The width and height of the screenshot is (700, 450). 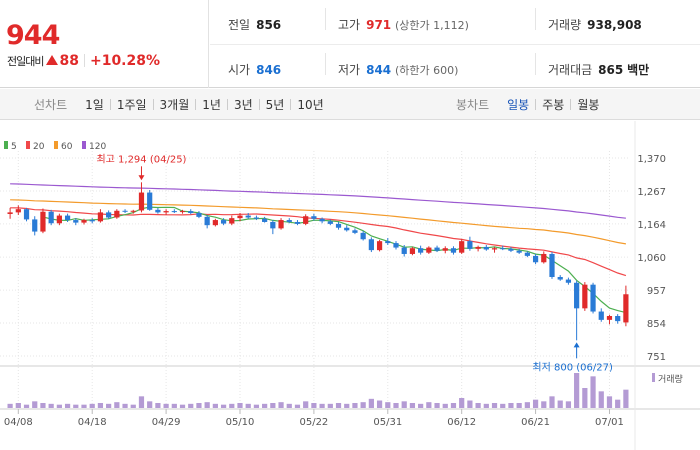 What do you see at coordinates (455, 44) in the screenshot?
I see `row-divider` at bounding box center [455, 44].